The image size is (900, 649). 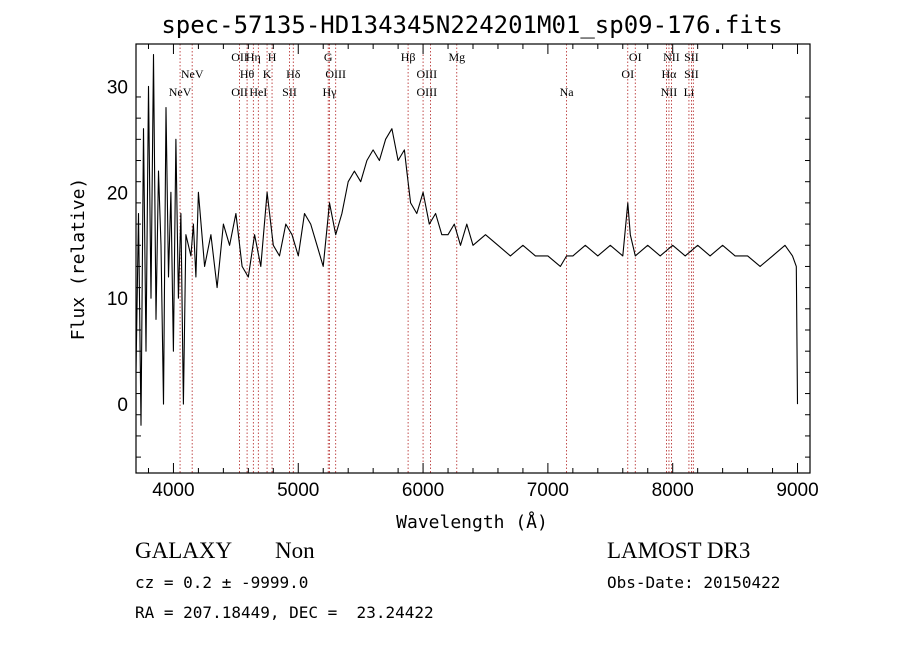 I want to click on x-tick-label-7000: 7000, so click(x=548, y=490).